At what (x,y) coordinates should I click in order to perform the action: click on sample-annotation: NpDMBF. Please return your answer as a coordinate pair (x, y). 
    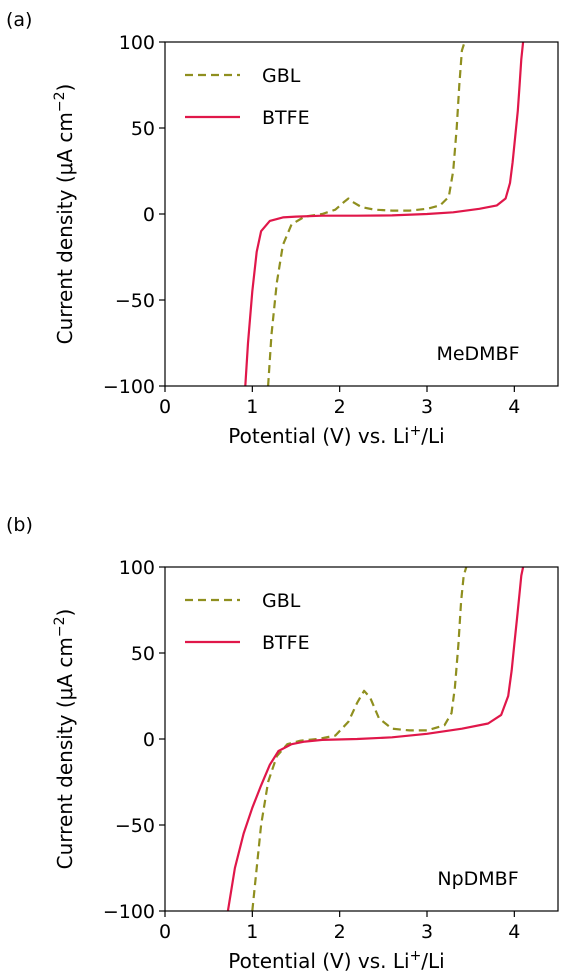
    Looking at the image, I should click on (477, 879).